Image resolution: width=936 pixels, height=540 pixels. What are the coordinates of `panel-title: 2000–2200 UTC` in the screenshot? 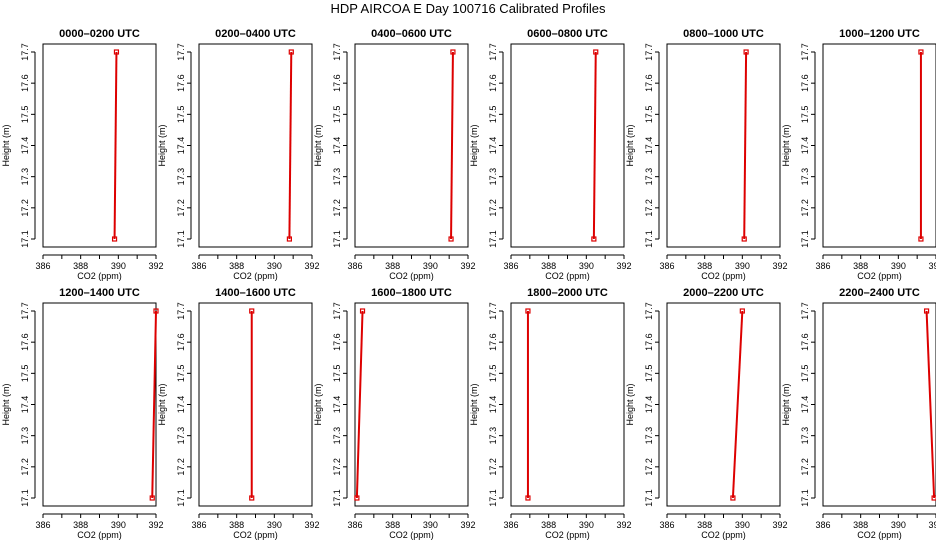 It's located at (723, 293).